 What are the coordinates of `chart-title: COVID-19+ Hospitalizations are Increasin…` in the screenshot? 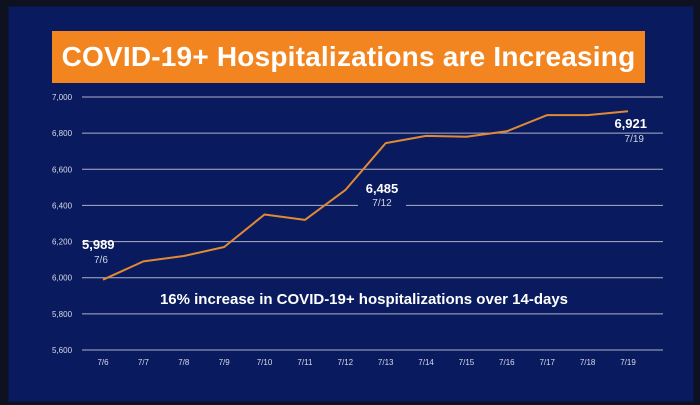 It's located at (348, 56).